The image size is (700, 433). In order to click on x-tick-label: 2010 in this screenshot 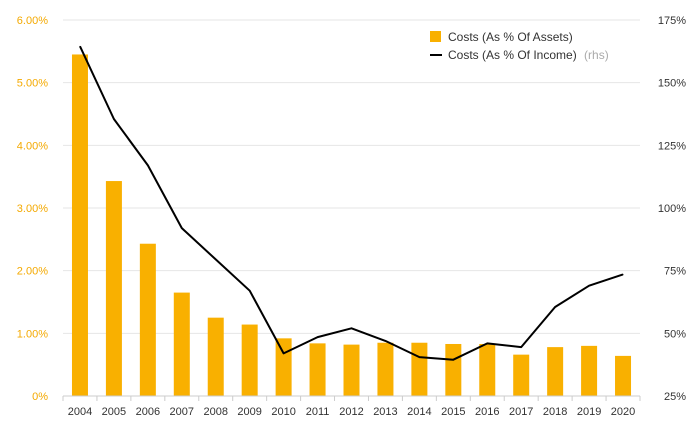, I will do `click(283, 412)`.